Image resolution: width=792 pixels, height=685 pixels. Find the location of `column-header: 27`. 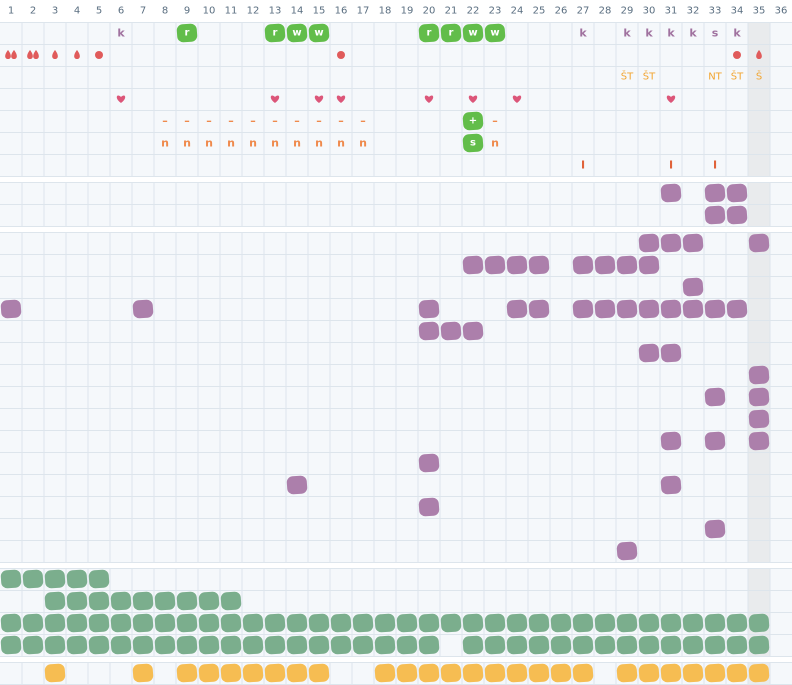

column-header: 27 is located at coordinates (583, 11).